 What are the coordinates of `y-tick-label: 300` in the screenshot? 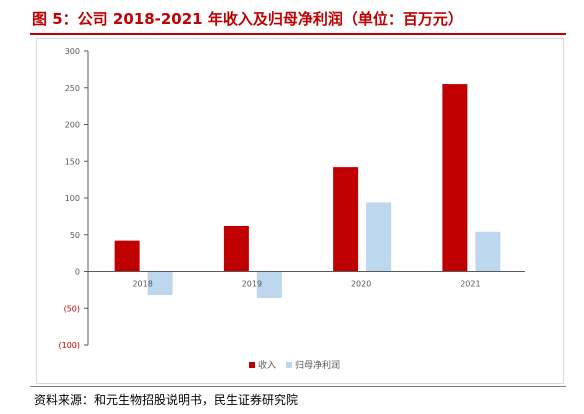 It's located at (72, 51).